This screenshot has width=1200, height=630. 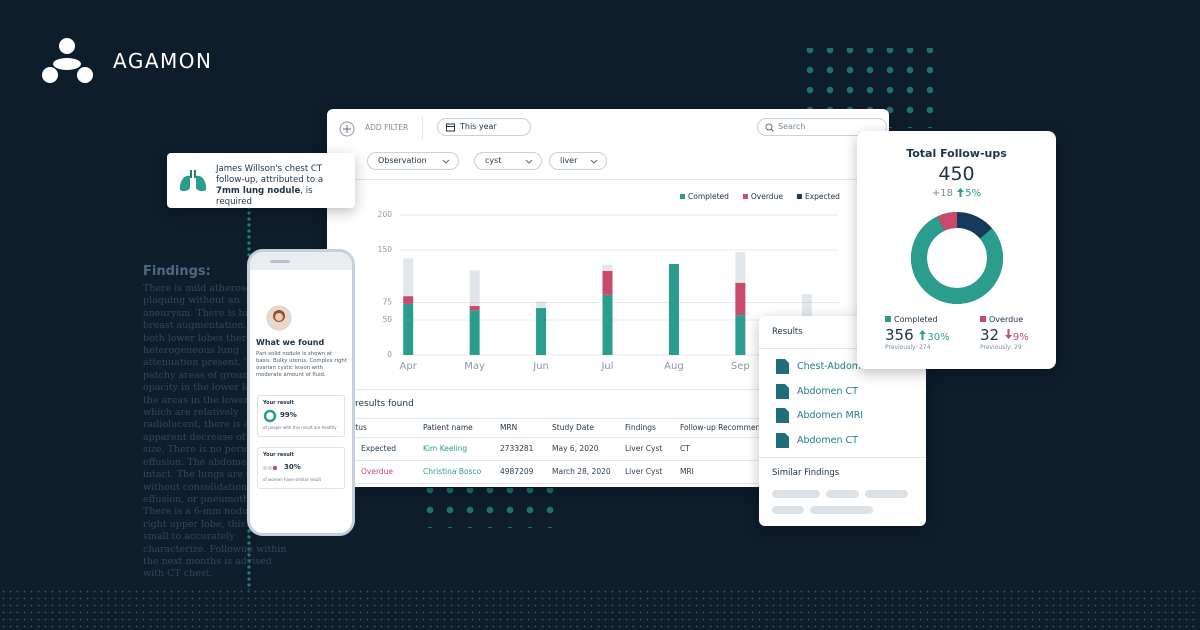 What do you see at coordinates (573, 427) in the screenshot?
I see `column-header: Study Date` at bounding box center [573, 427].